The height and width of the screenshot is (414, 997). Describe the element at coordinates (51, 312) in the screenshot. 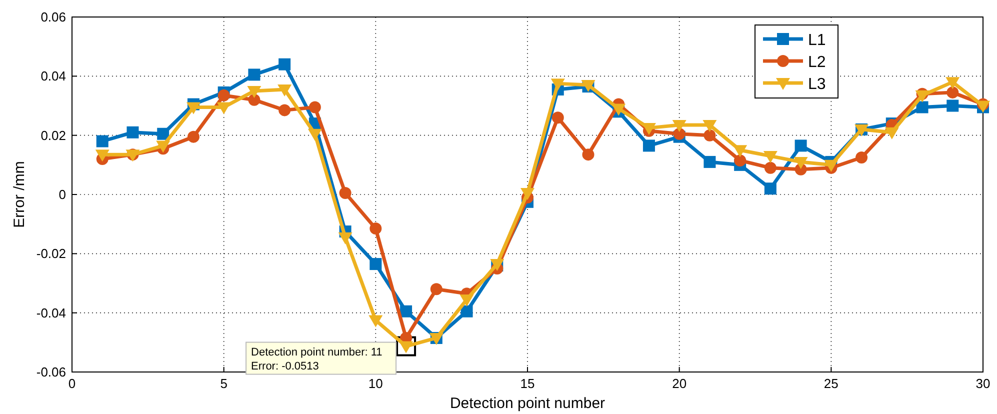

I see `y-tick-label: -0.04` at that location.